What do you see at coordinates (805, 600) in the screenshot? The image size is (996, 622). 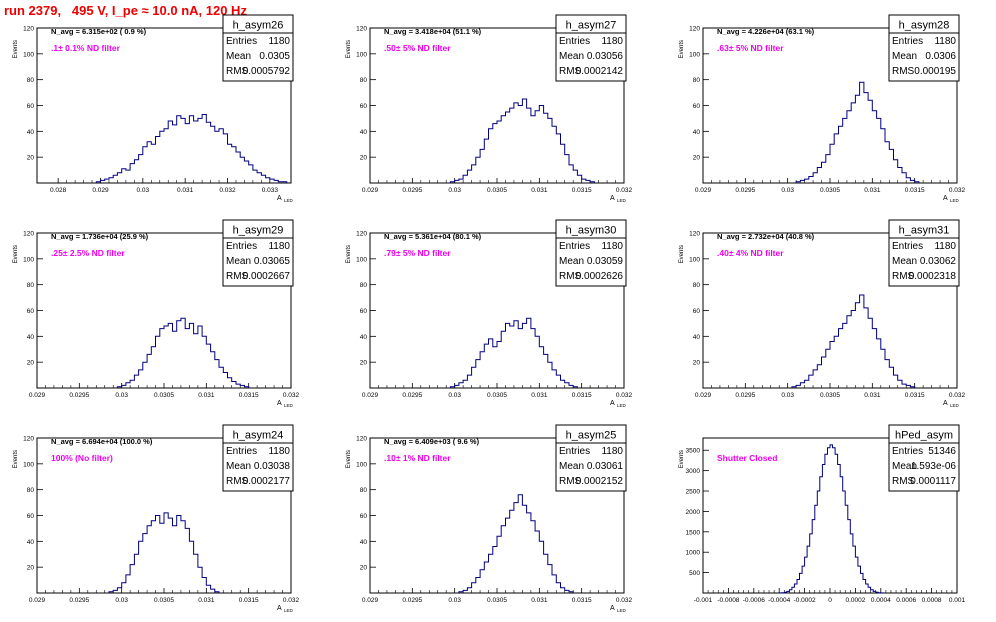 I see `x-tick-label: -0.0002` at bounding box center [805, 600].